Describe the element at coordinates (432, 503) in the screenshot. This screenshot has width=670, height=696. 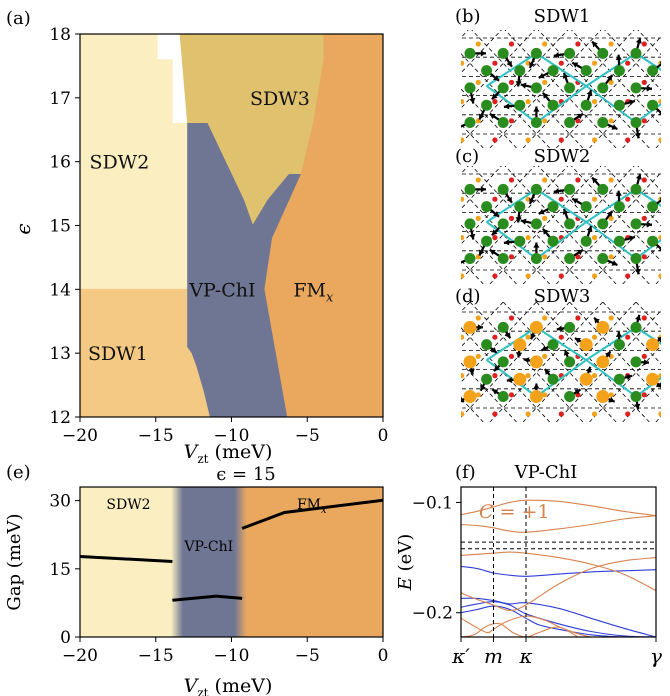
I see `y-tick-label: −0.1` at that location.